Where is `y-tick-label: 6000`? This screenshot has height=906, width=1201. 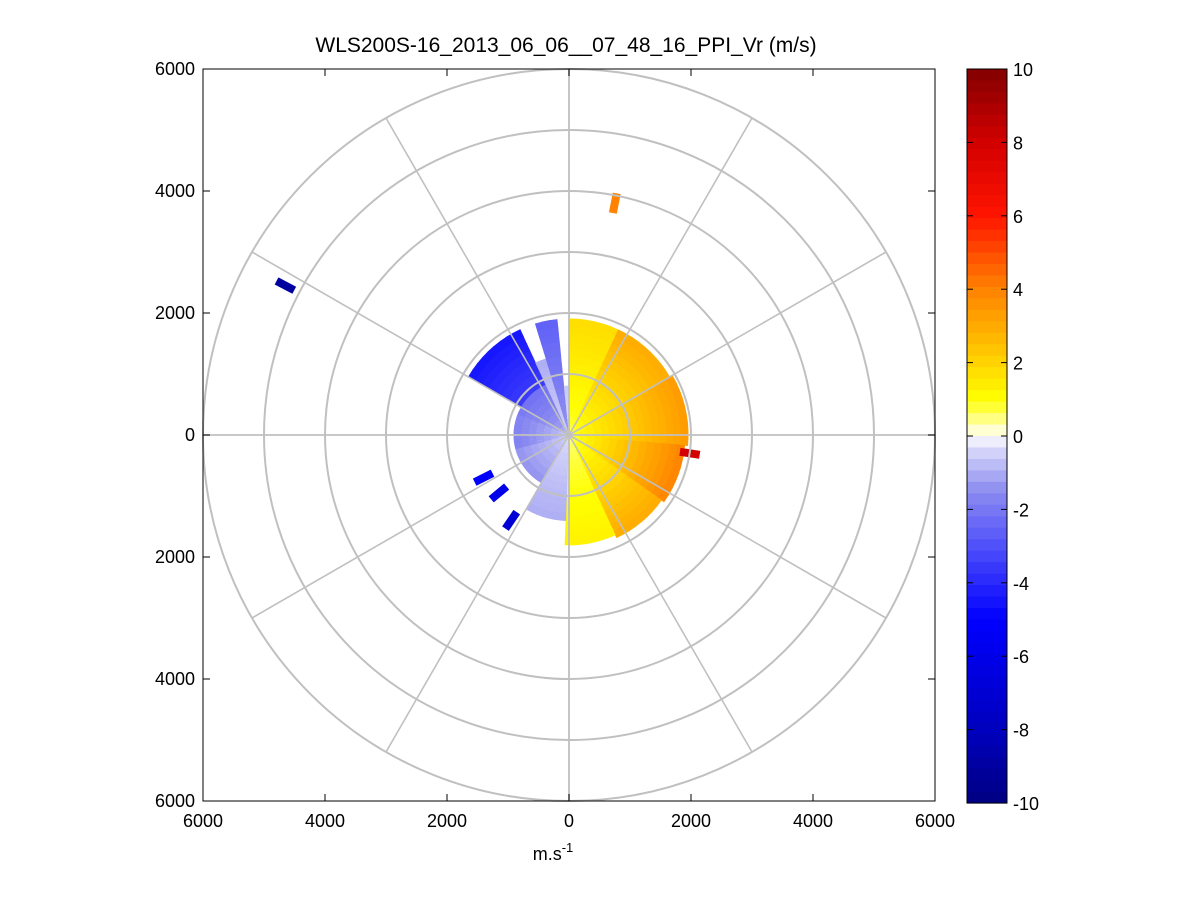
y-tick-label: 6000 is located at coordinates (175, 801).